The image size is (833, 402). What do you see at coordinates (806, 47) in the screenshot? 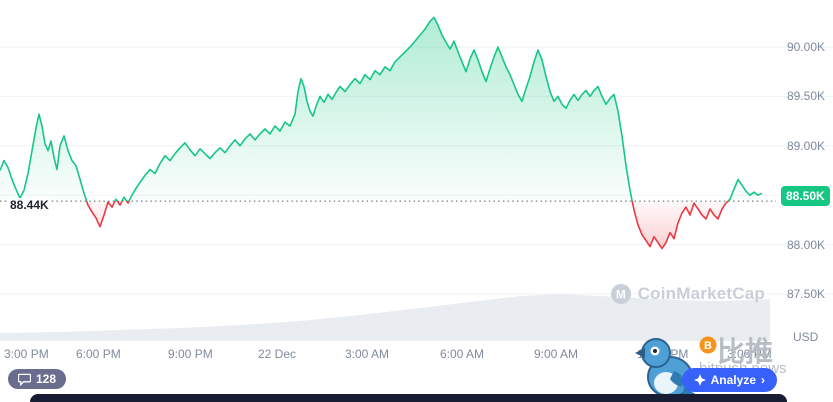
I see `y-axis-tick-label: 90.00K` at bounding box center [806, 47].